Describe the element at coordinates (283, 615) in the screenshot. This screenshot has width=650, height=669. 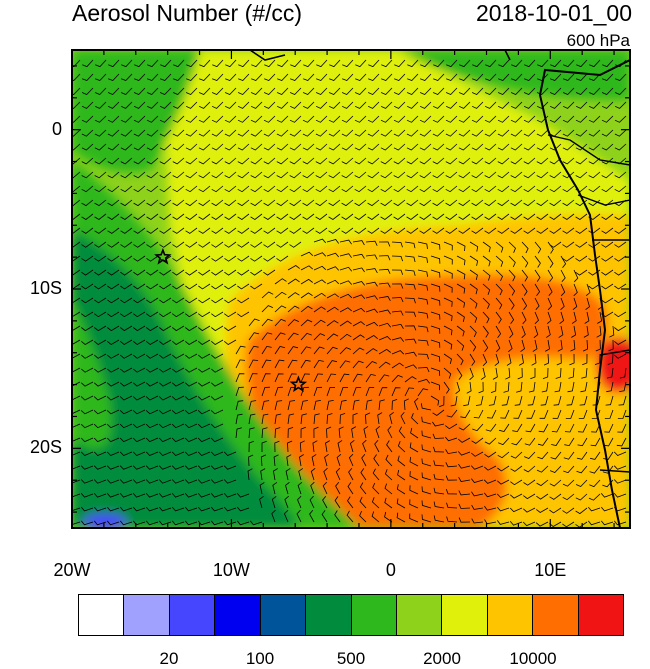
I see `colorbar-swatch` at that location.